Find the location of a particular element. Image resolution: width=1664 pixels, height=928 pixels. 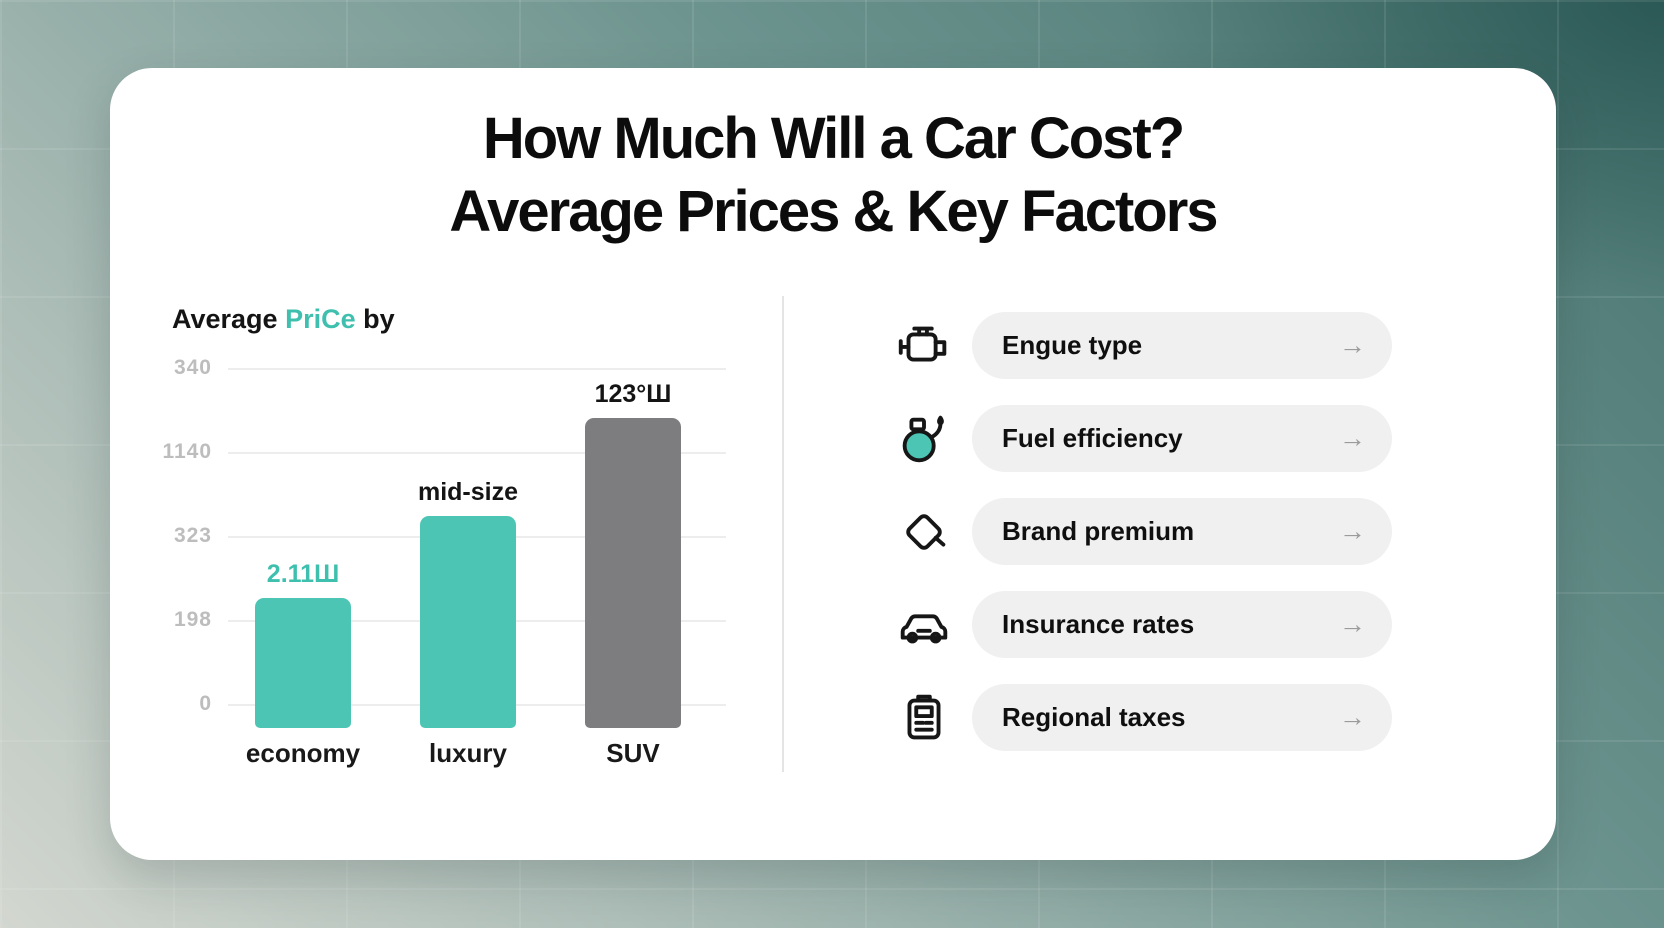

factors-list: Engue type → Fuel efficiency → is located at coordinates (1134, 531).